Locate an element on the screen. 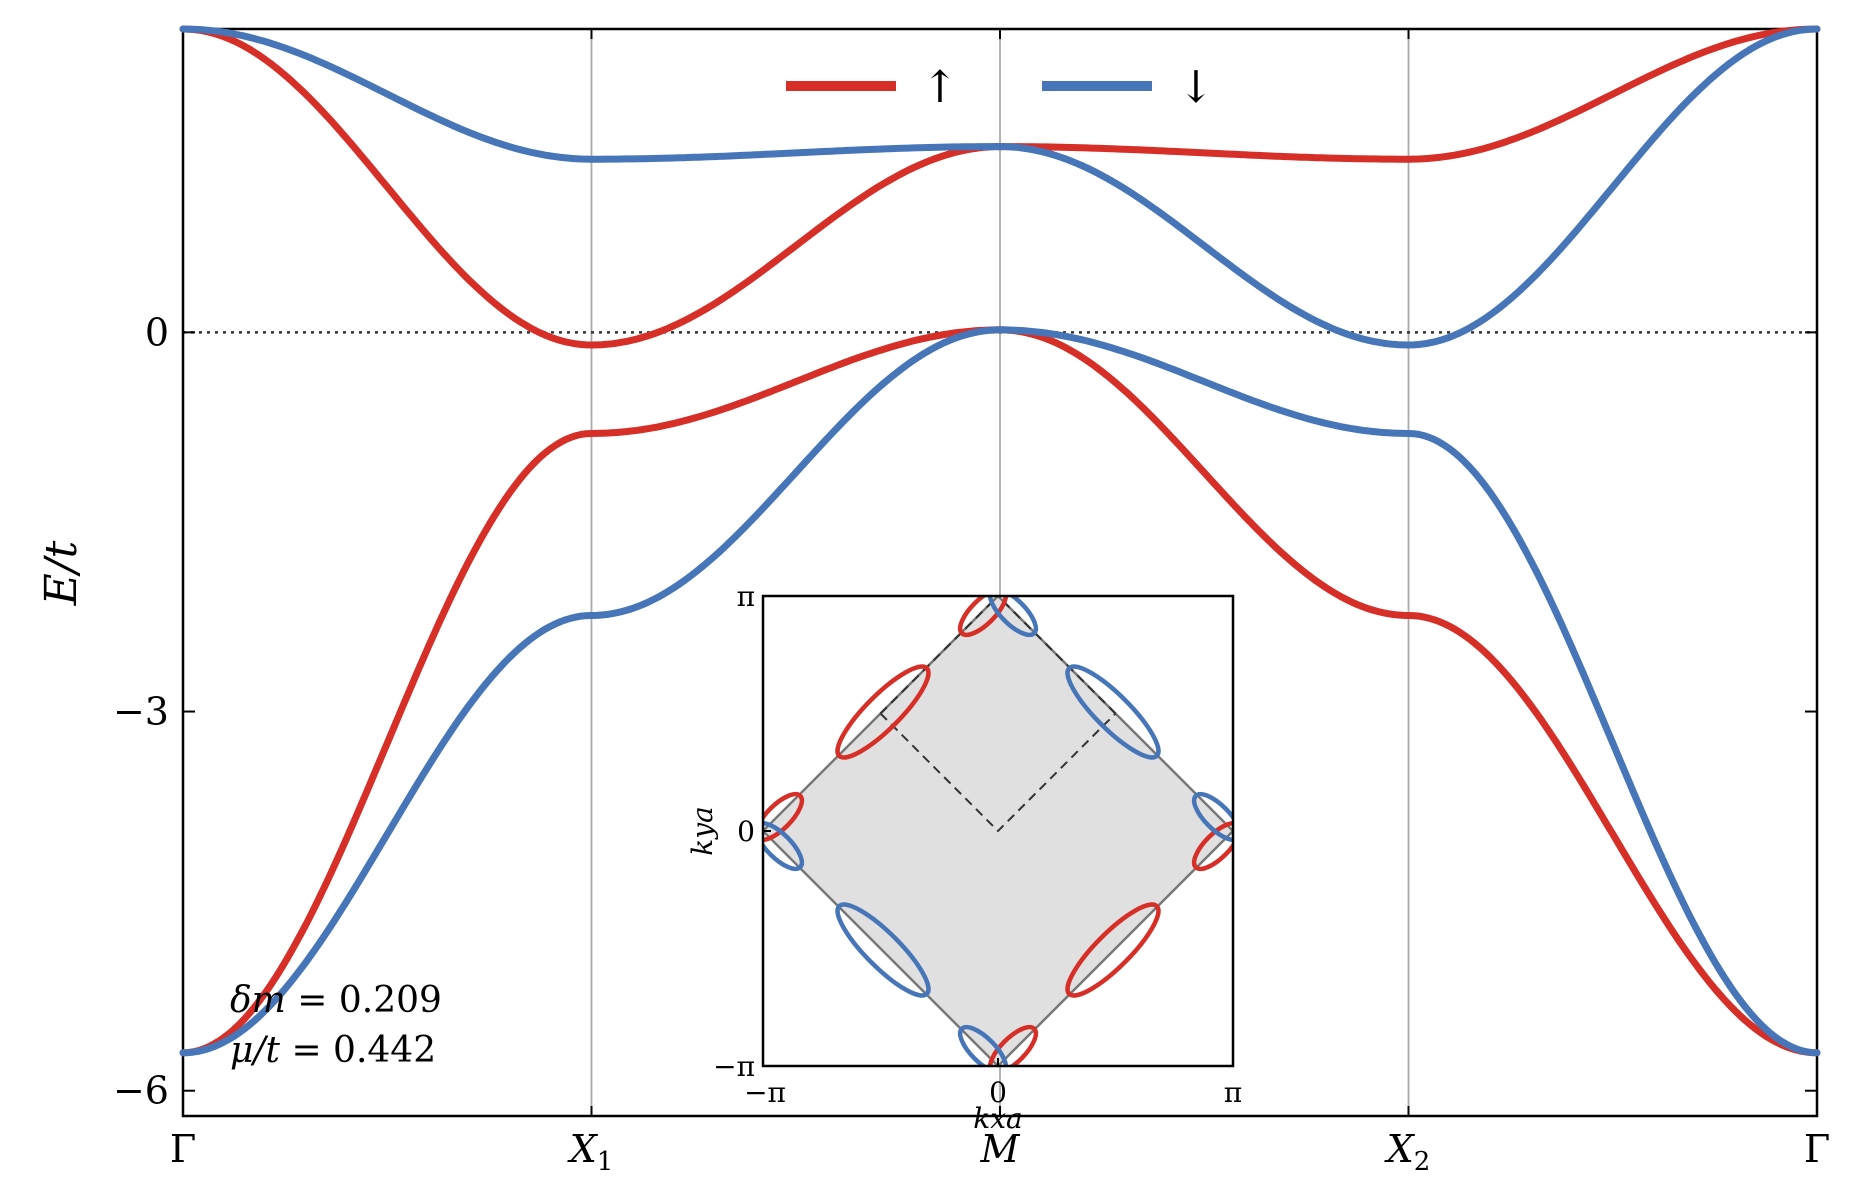  inset-fermi-pockets-up is located at coordinates (998, 831).